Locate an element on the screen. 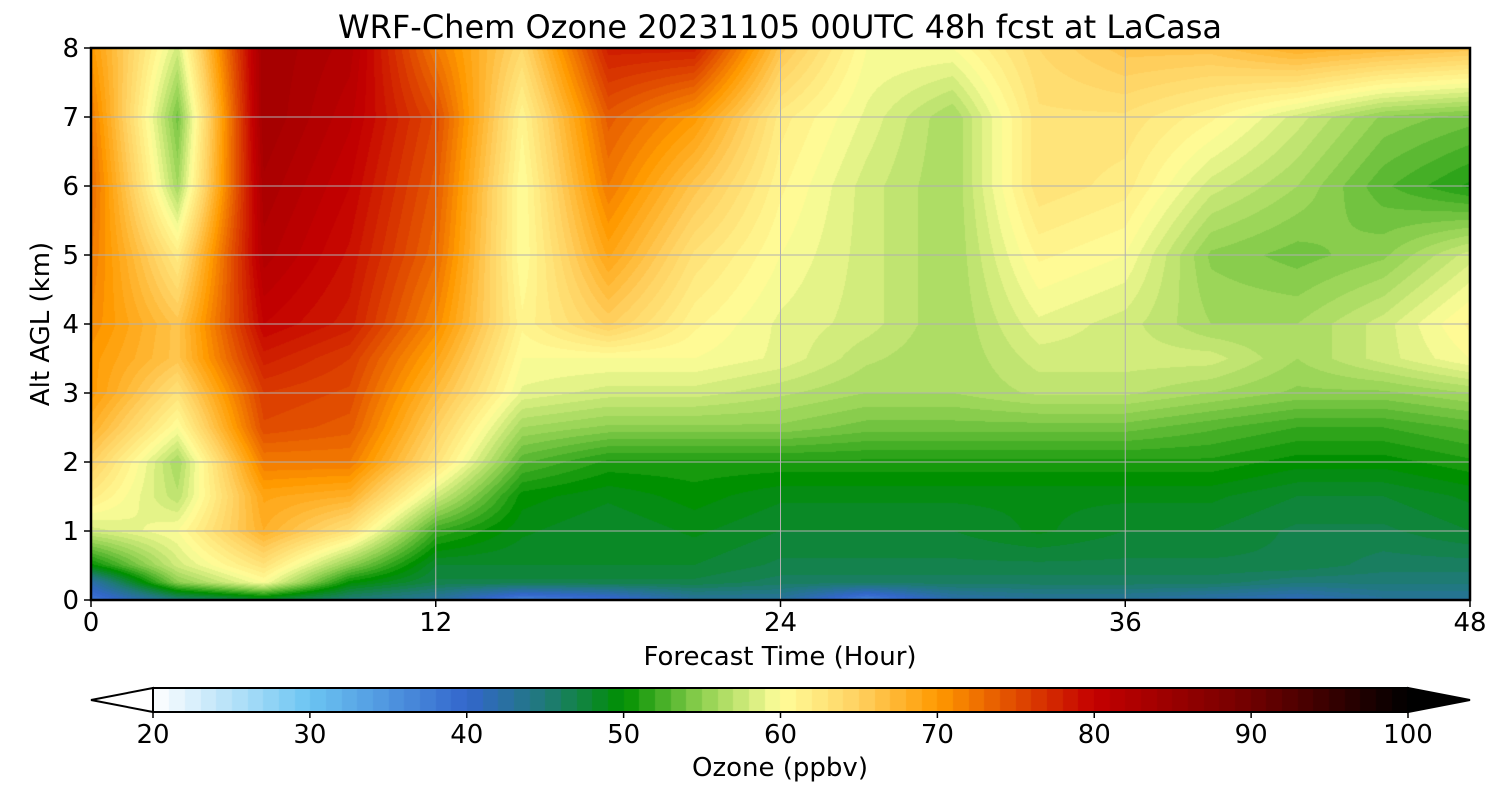 Image resolution: width=1500 pixels, height=800 pixels. y-tick-label: 7 is located at coordinates (70, 118).